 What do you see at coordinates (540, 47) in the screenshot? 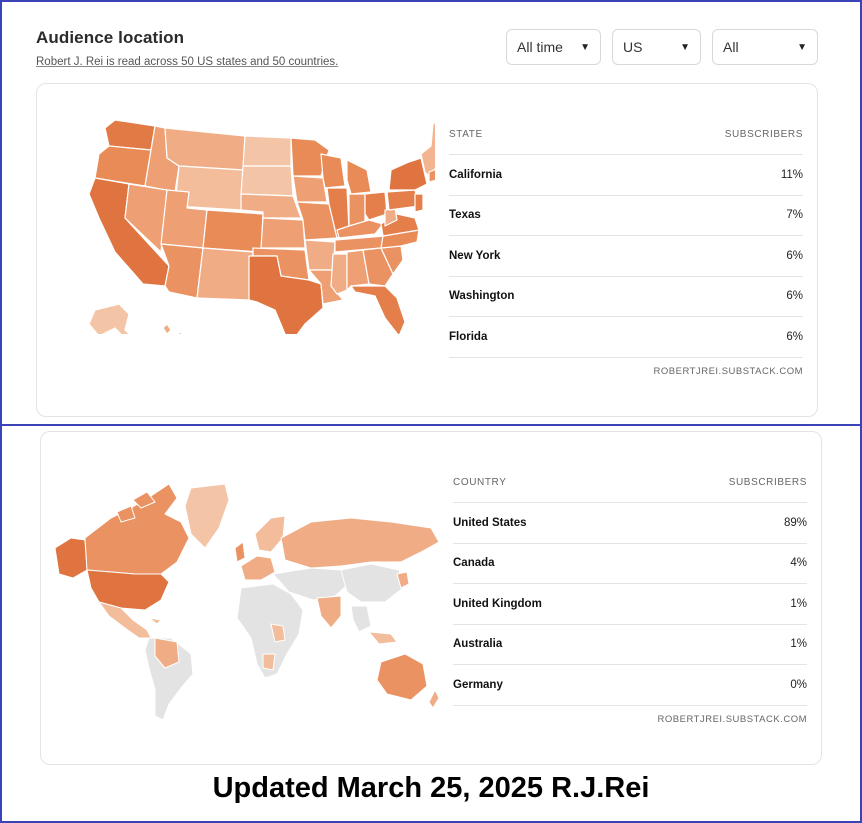
I see `time-range-value: All time` at bounding box center [540, 47].